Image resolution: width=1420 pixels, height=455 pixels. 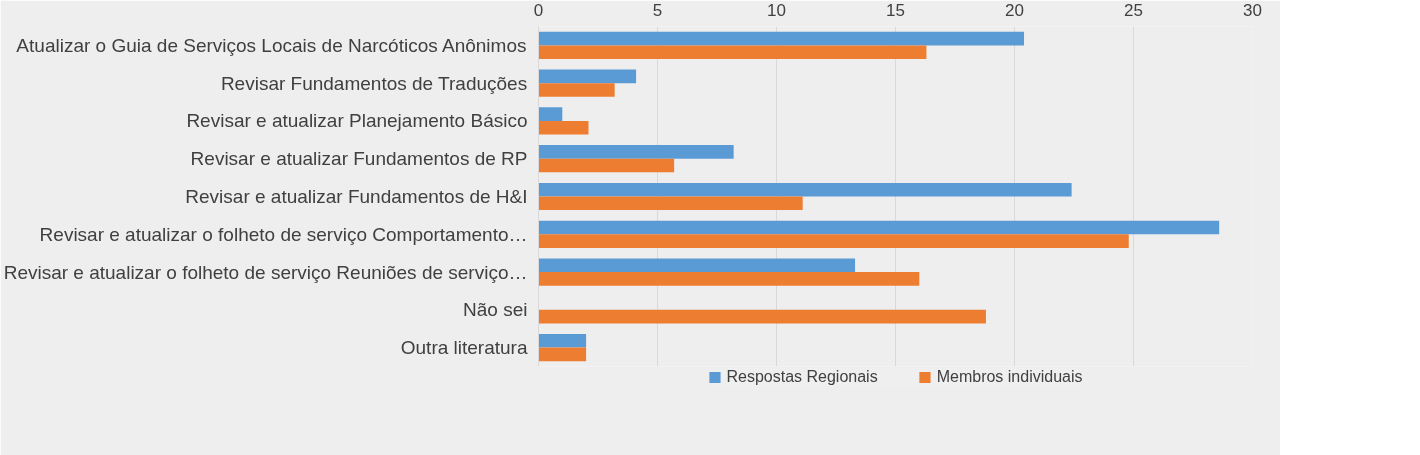 I want to click on legend-label: Membros individuais, so click(x=1009, y=377).